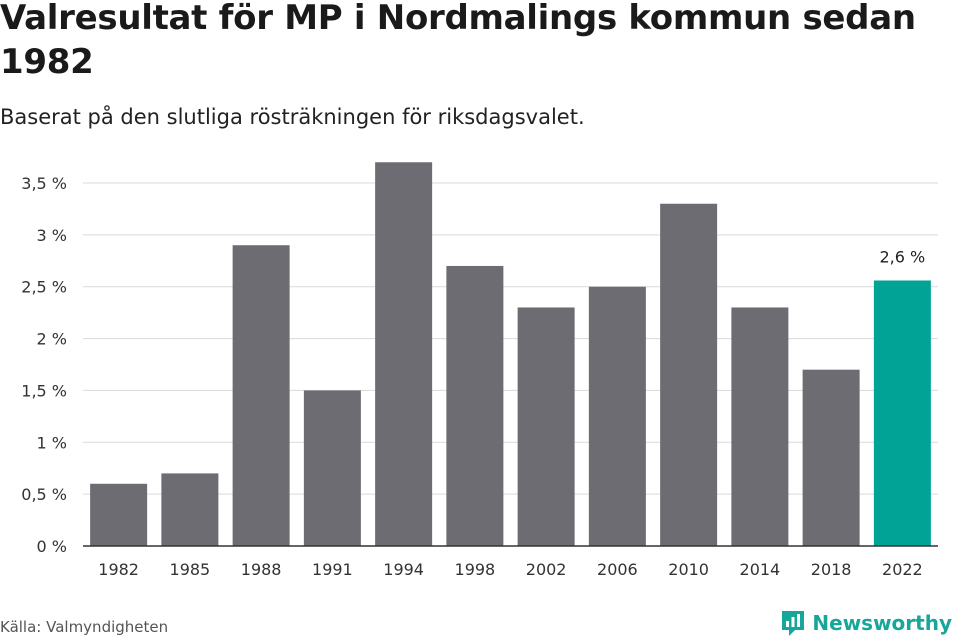 Image resolution: width=960 pixels, height=640 pixels. Describe the element at coordinates (546, 569) in the screenshot. I see `x-tick-label: 2002` at that location.